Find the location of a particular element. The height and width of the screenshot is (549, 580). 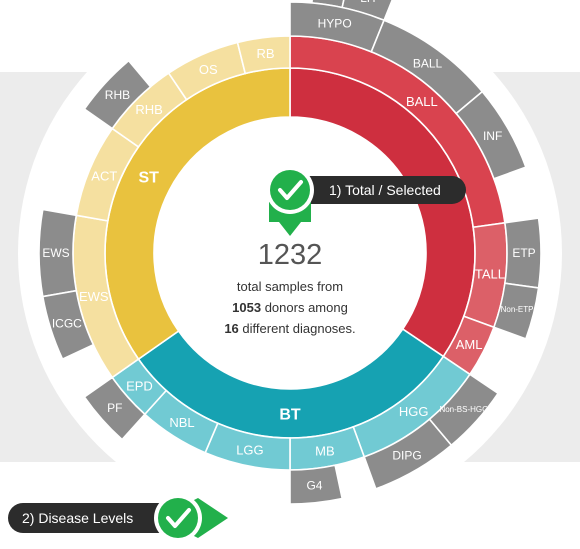

detail-label-non-bs-hgg-7: Non-BS-HGG is located at coordinates (463, 409).